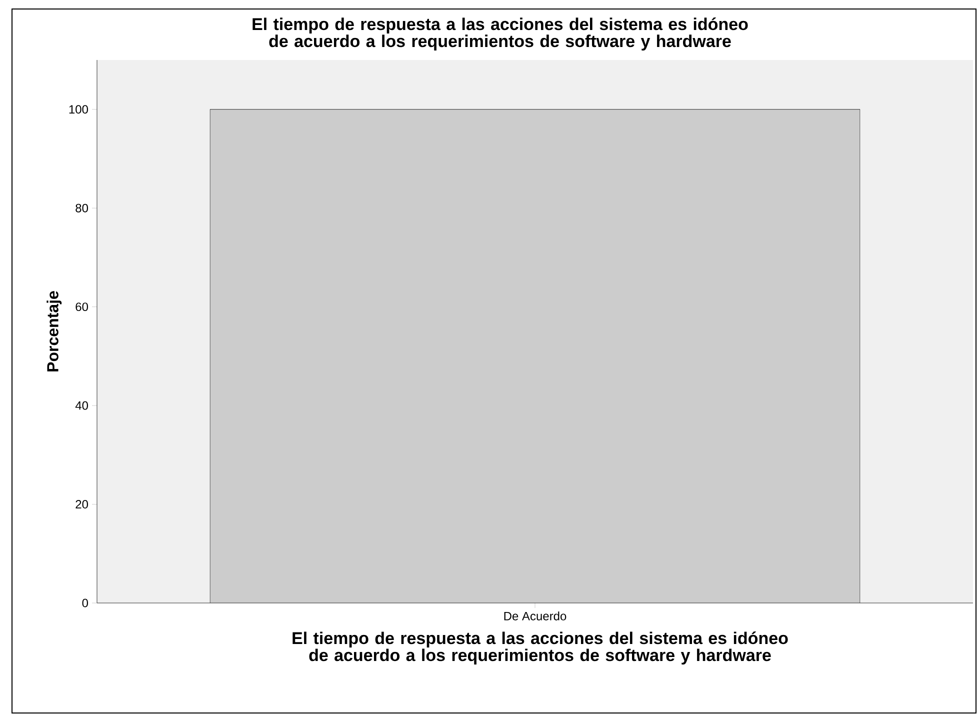 The width and height of the screenshot is (979, 724). What do you see at coordinates (82, 307) in the screenshot?
I see `y-tick-label: 60` at bounding box center [82, 307].